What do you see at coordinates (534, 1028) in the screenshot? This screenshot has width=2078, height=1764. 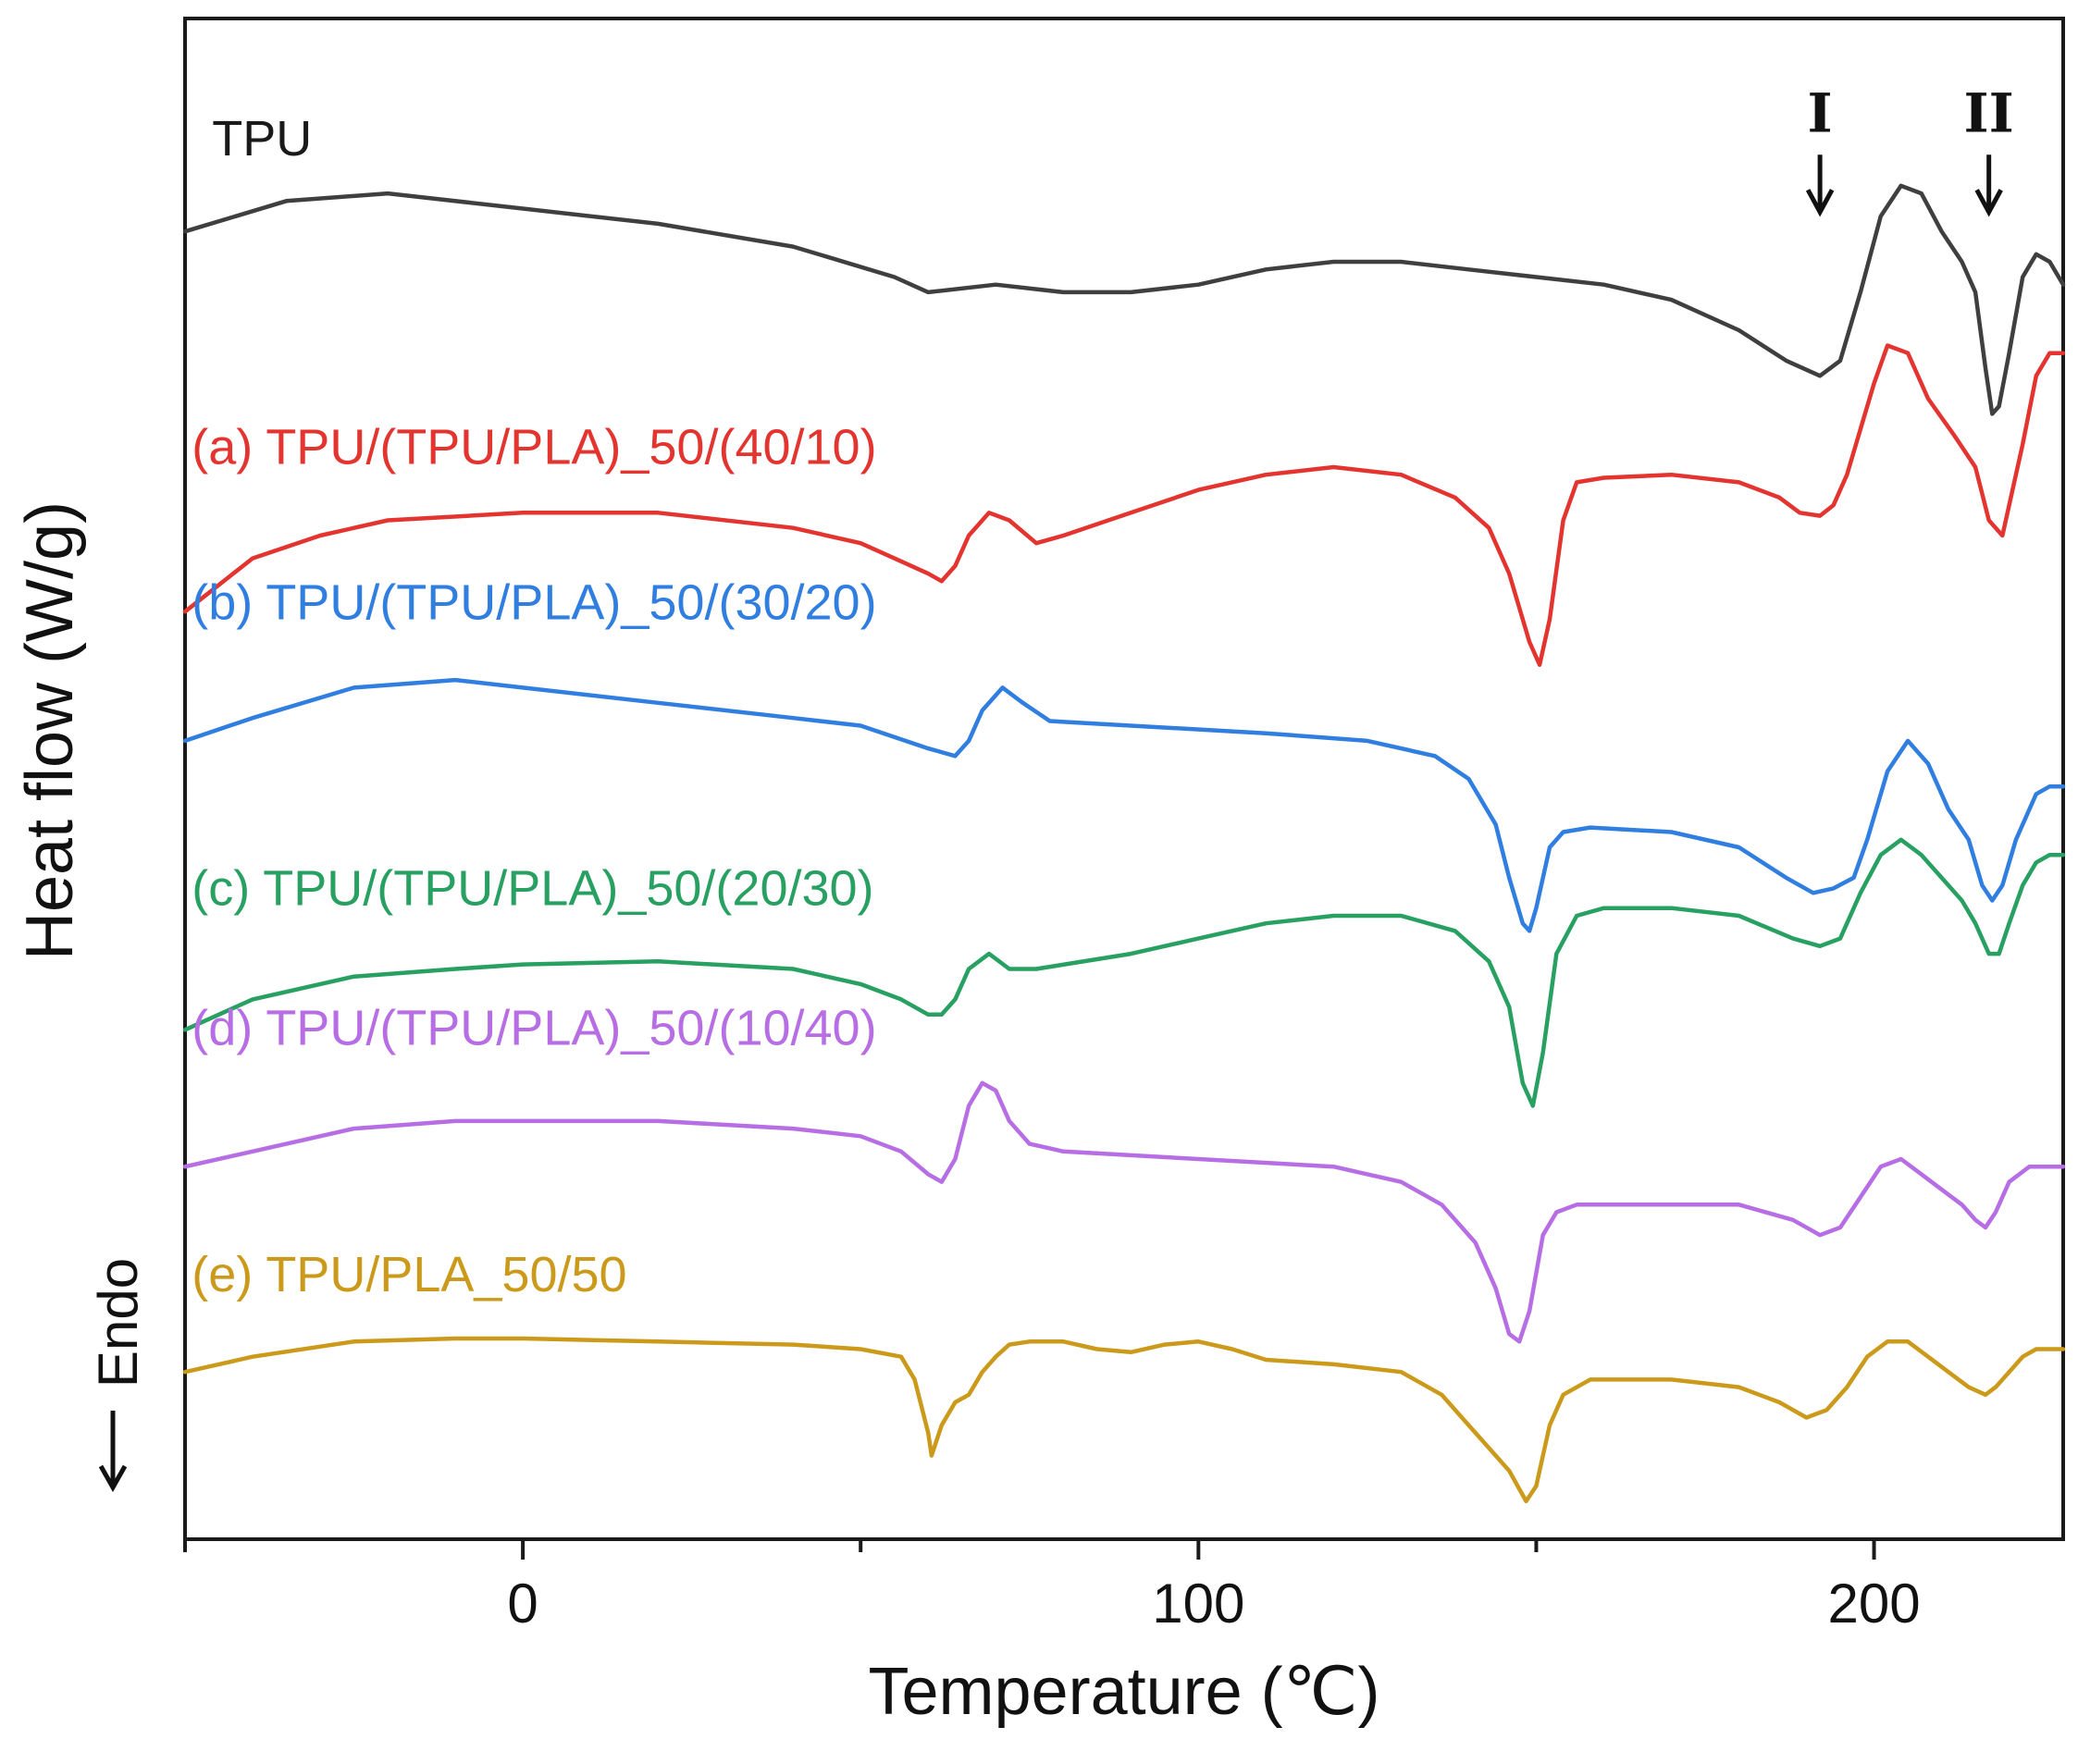 I see `series-label: (d) TPU/(TPU/PLA)_50/(10/40)` at bounding box center [534, 1028].